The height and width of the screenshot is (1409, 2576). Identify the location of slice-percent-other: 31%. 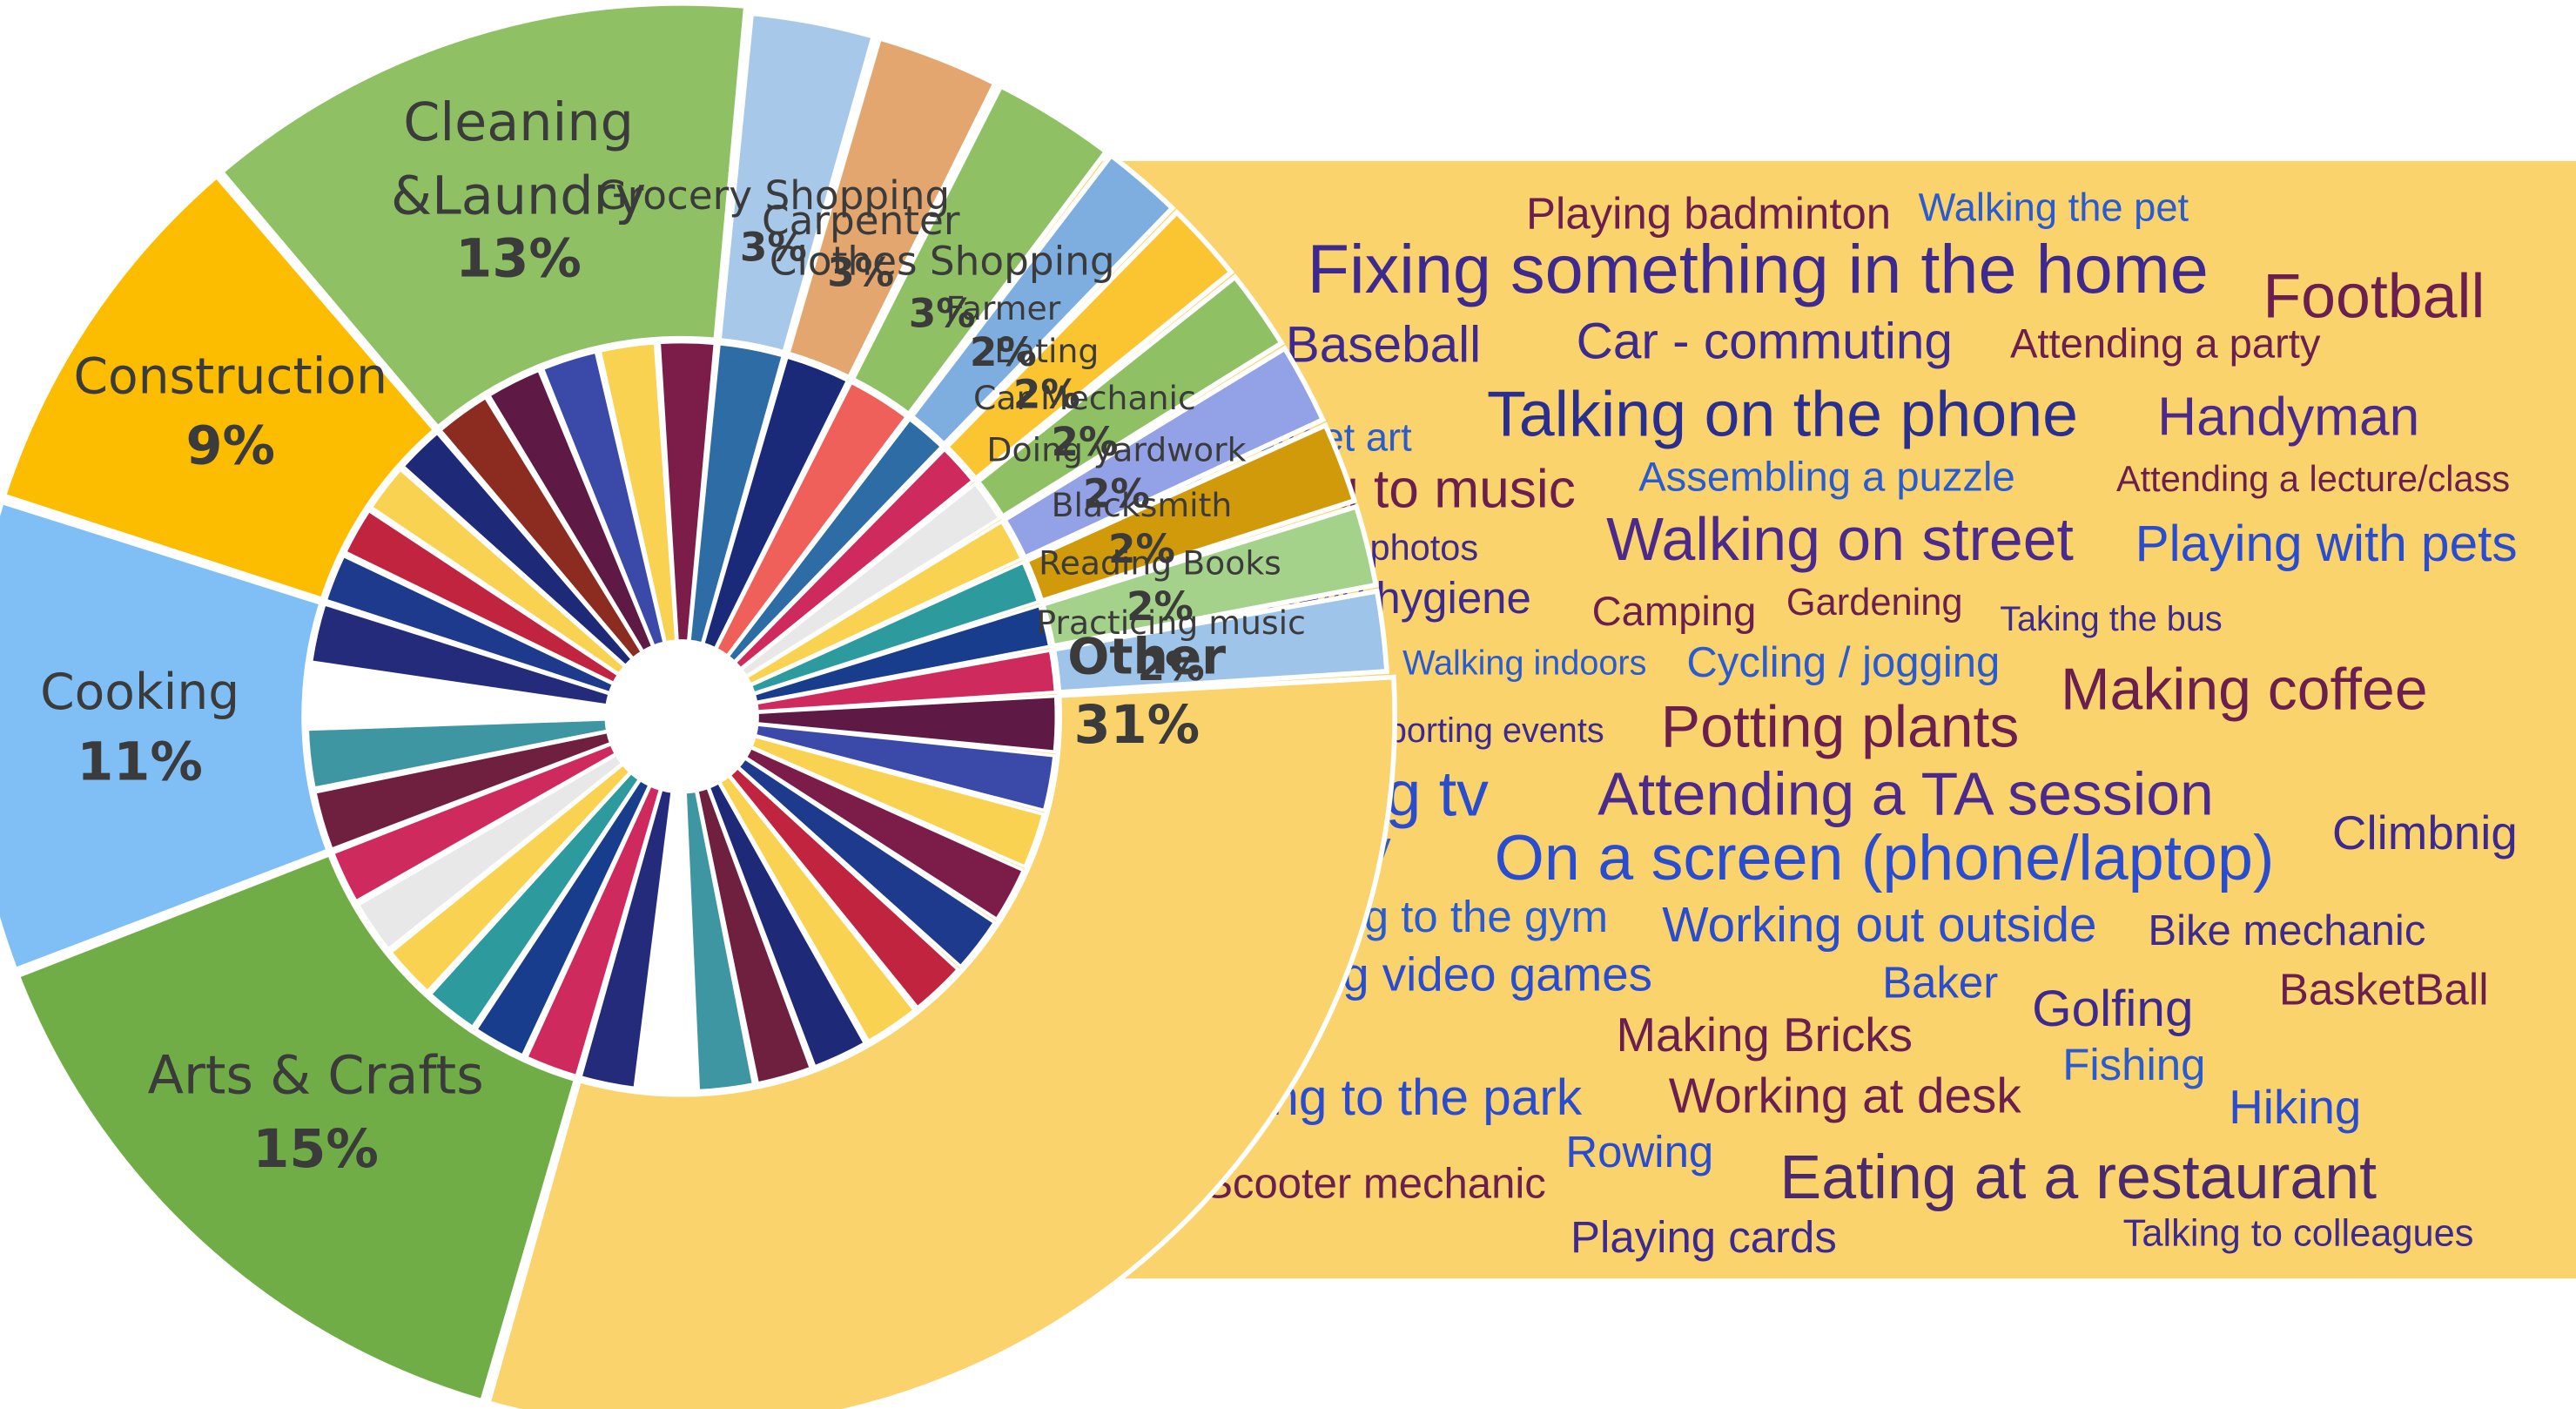
(1137, 725).